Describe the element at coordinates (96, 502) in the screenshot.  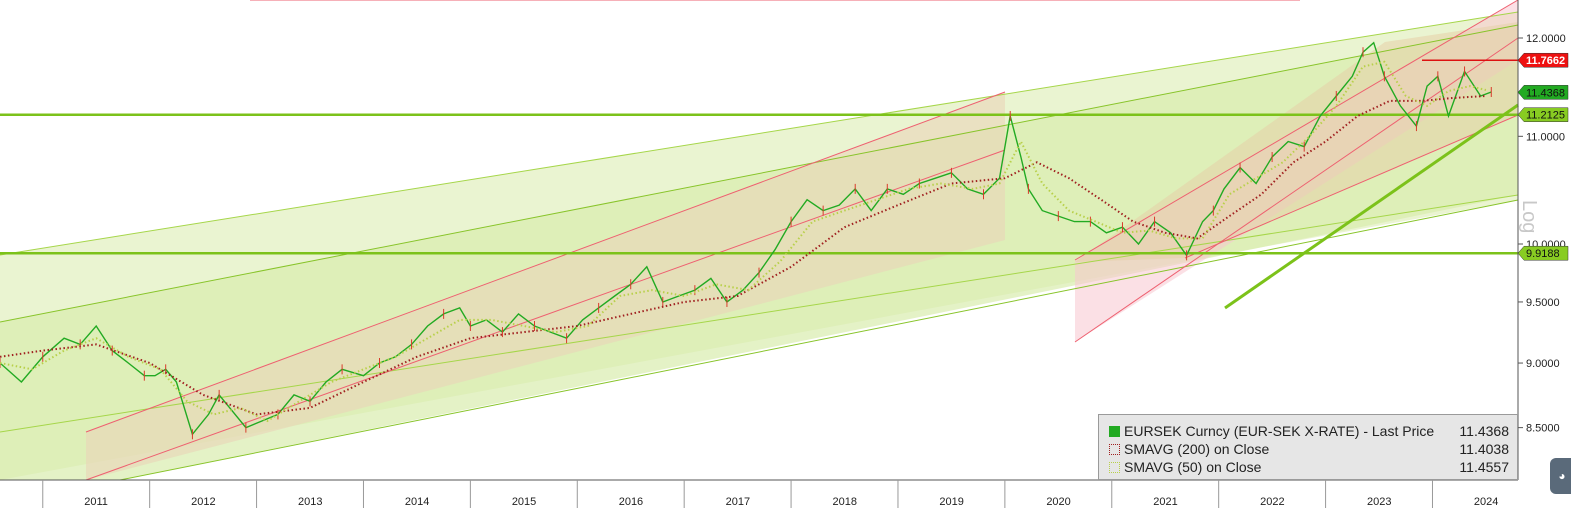
I see `x-tick-label: 2011` at that location.